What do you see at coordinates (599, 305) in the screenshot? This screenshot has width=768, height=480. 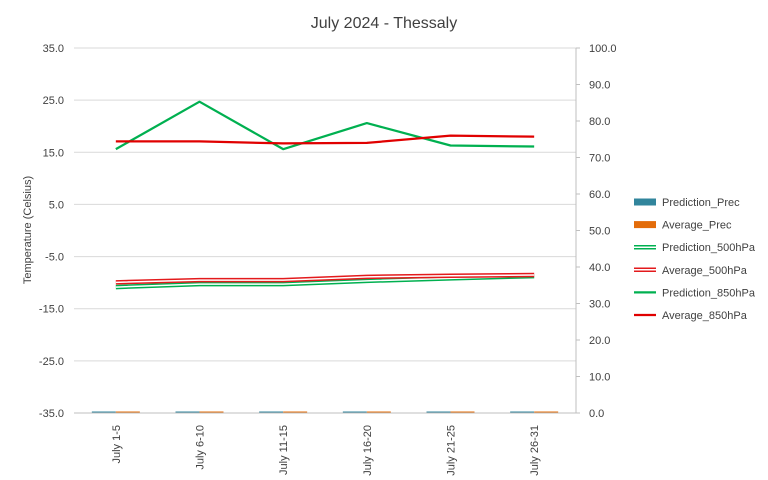 I see `y2-tick-label: 30.0` at bounding box center [599, 305].